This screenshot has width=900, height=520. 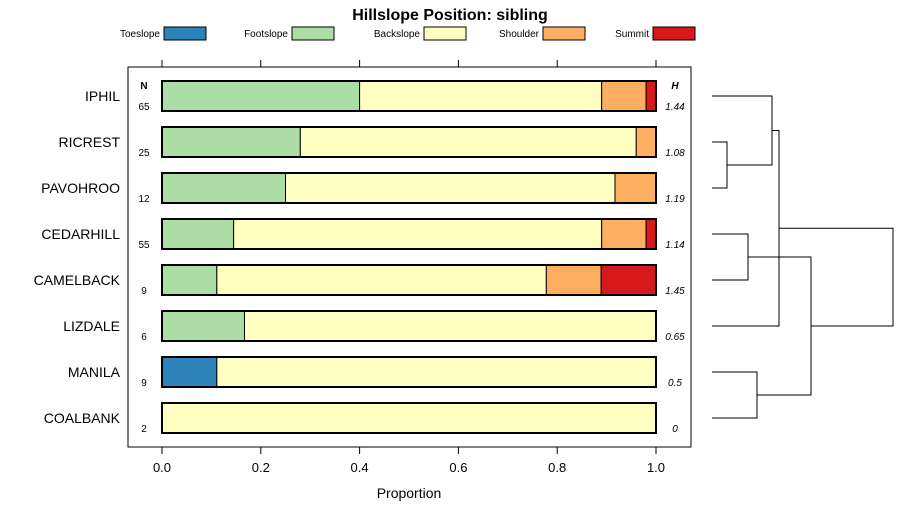 I want to click on bar-segment-ricrest-footslope, so click(x=231, y=142).